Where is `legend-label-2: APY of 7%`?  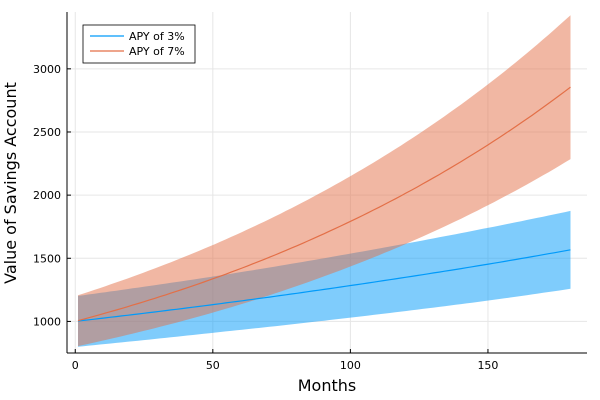
legend-label-2: APY of 7% is located at coordinates (157, 51).